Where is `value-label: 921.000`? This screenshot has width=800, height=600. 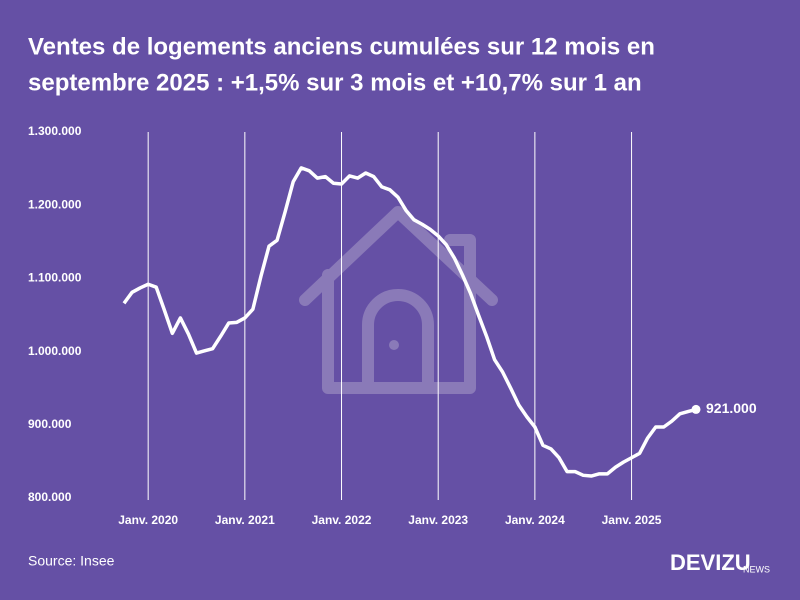
value-label: 921.000 is located at coordinates (731, 408).